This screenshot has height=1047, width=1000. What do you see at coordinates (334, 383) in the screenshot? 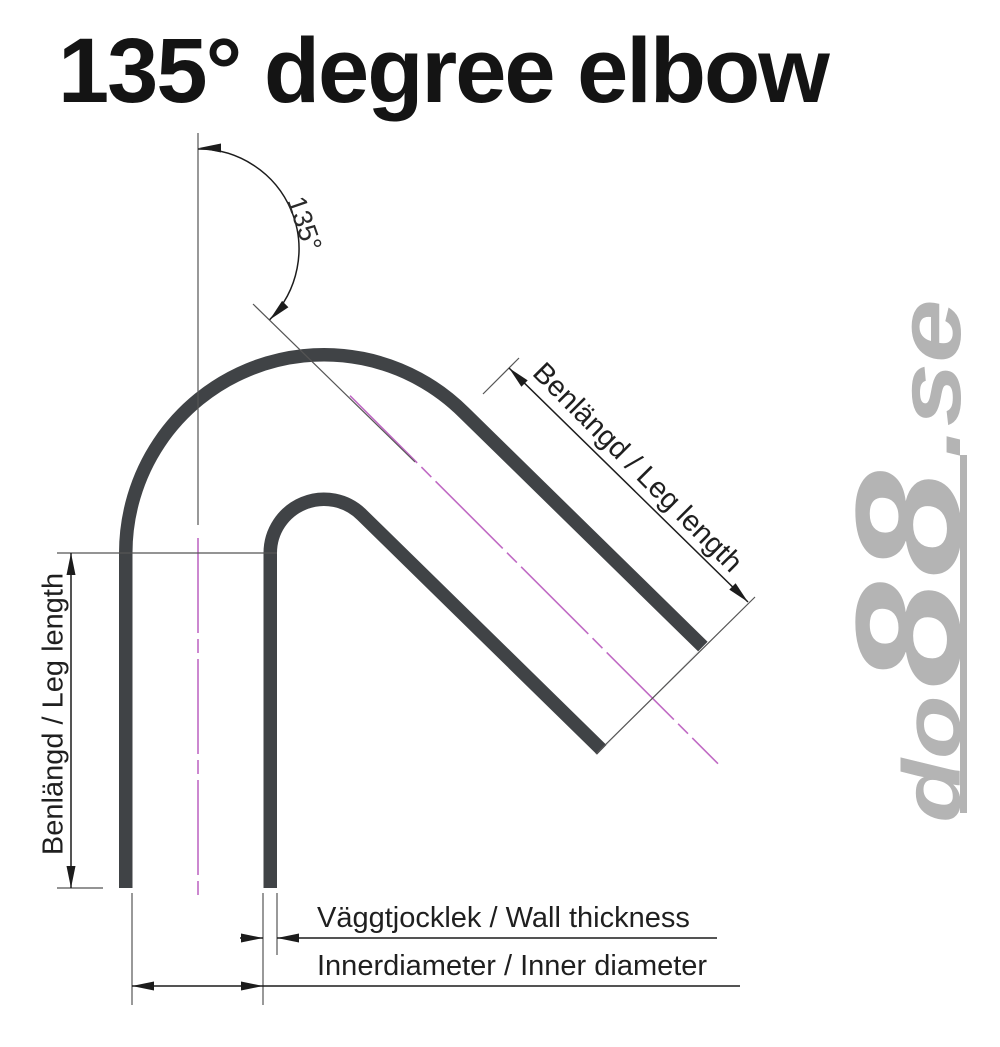
I see `angle-extension-diagonal-line` at bounding box center [334, 383].